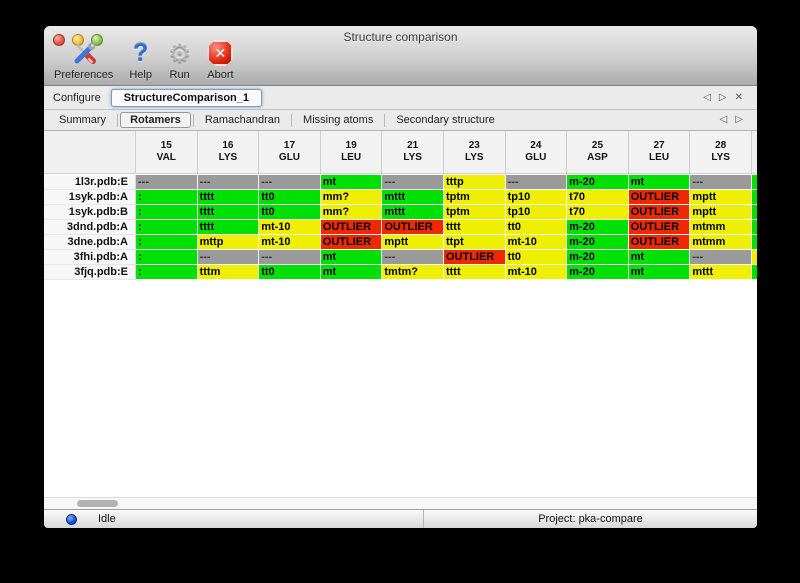 The width and height of the screenshot is (800, 583). What do you see at coordinates (474, 182) in the screenshot?
I see `rotamer-cell: tttp` at bounding box center [474, 182].